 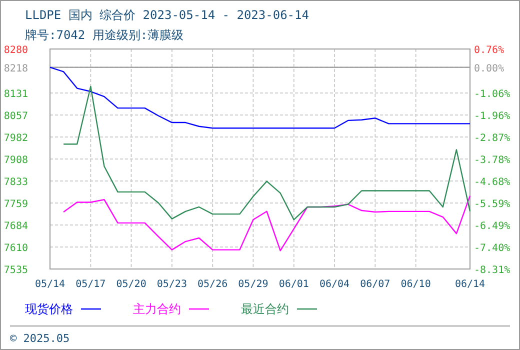 I want to click on y-tick-label: 7908, so click(x=16, y=160).